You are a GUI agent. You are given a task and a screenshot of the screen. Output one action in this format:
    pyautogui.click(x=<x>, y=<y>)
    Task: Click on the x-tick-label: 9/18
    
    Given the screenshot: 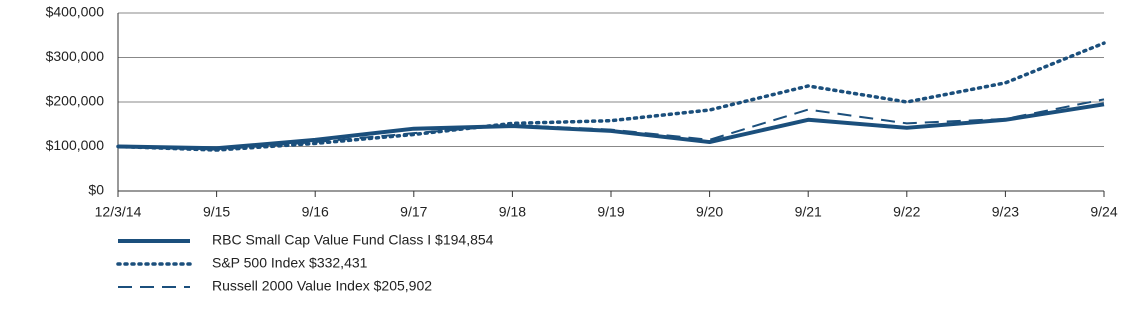 What is the action you would take?
    pyautogui.click(x=512, y=212)
    